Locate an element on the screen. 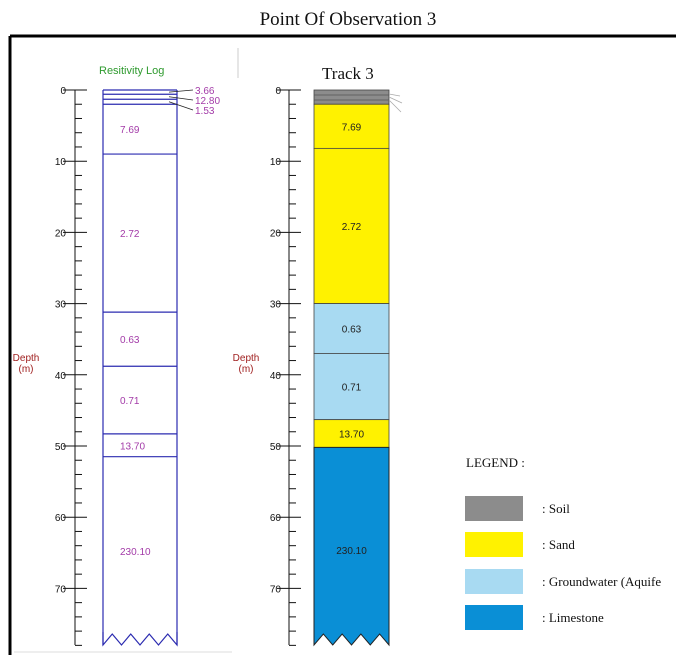 Image resolution: width=676 pixels, height=655 pixels. track-layer-value: 0.63 is located at coordinates (352, 330).